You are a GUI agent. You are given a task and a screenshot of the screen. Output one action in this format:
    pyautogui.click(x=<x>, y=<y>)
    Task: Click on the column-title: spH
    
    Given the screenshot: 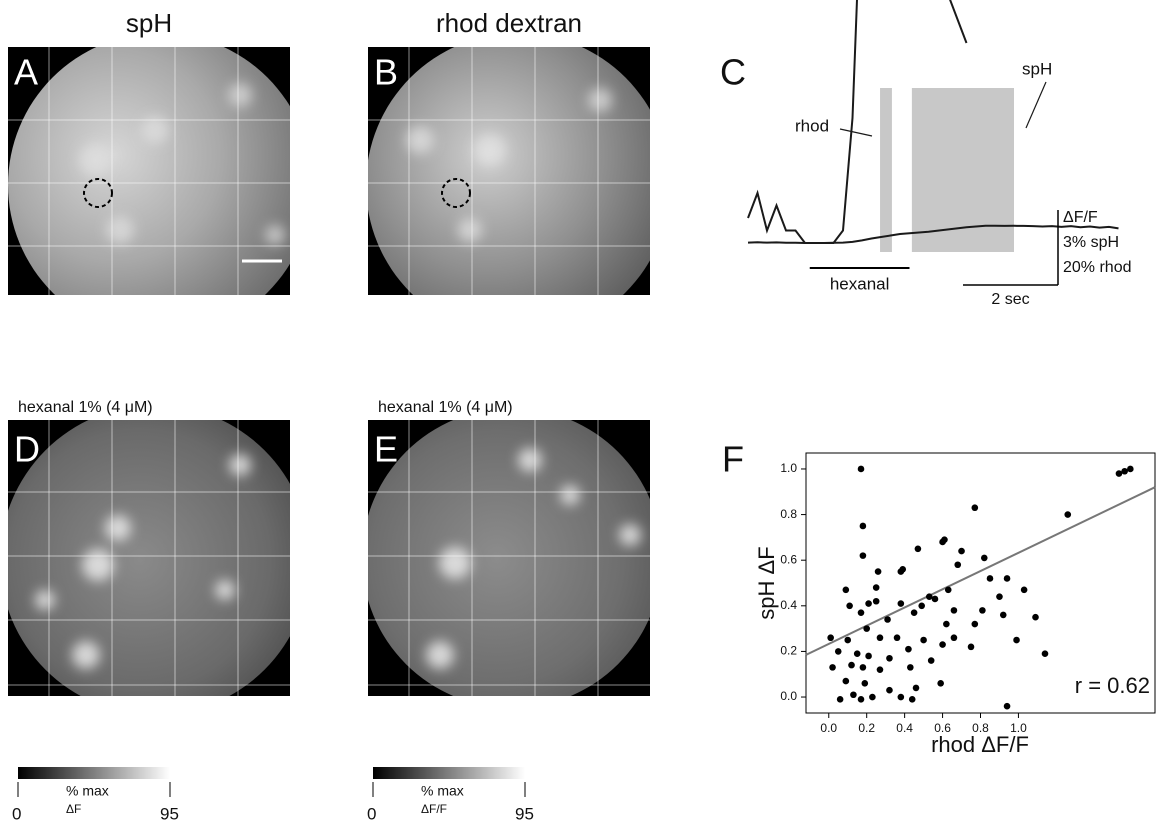 What is the action you would take?
    pyautogui.click(x=149, y=23)
    